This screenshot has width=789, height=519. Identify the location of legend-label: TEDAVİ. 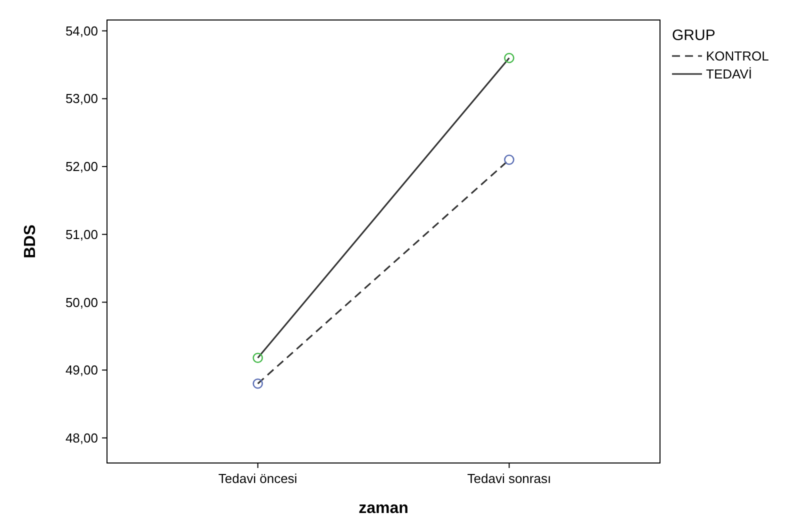
(729, 74).